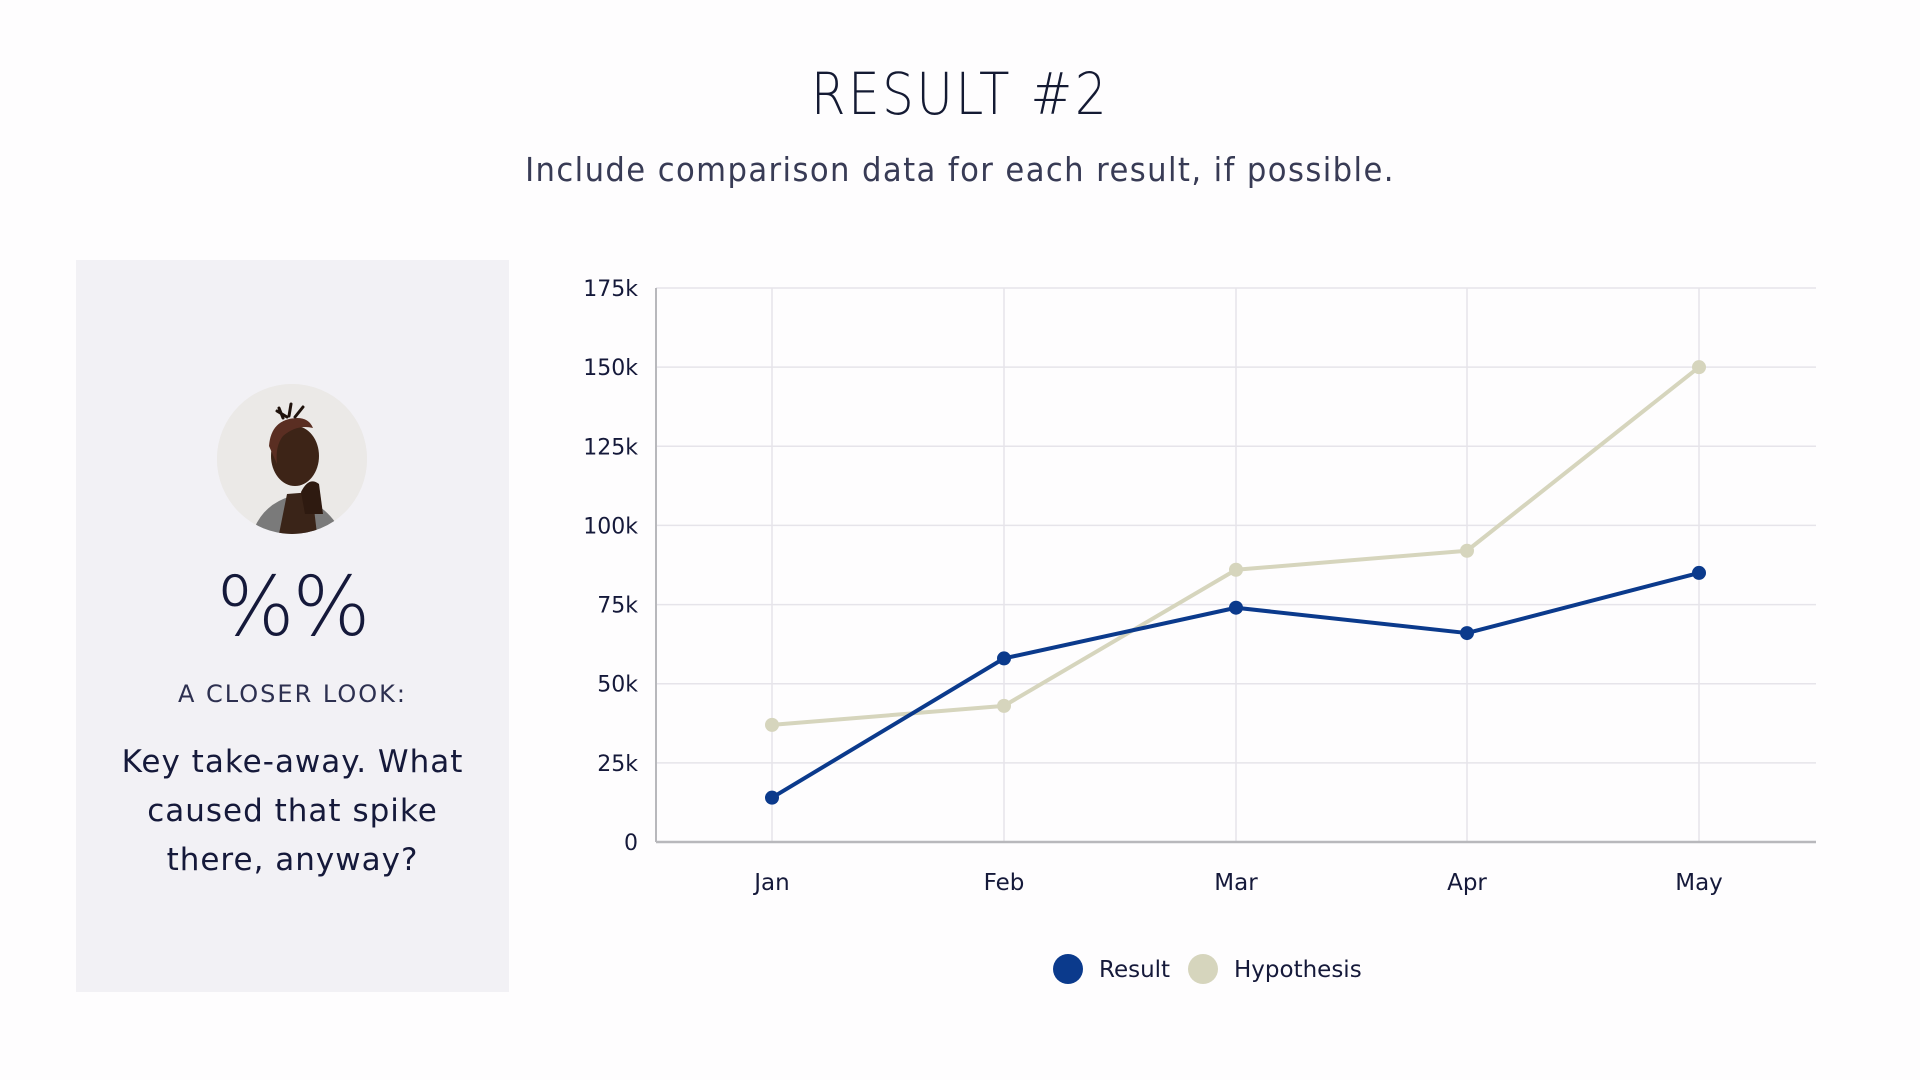 The width and height of the screenshot is (1920, 1080). I want to click on avatar, so click(292, 459).